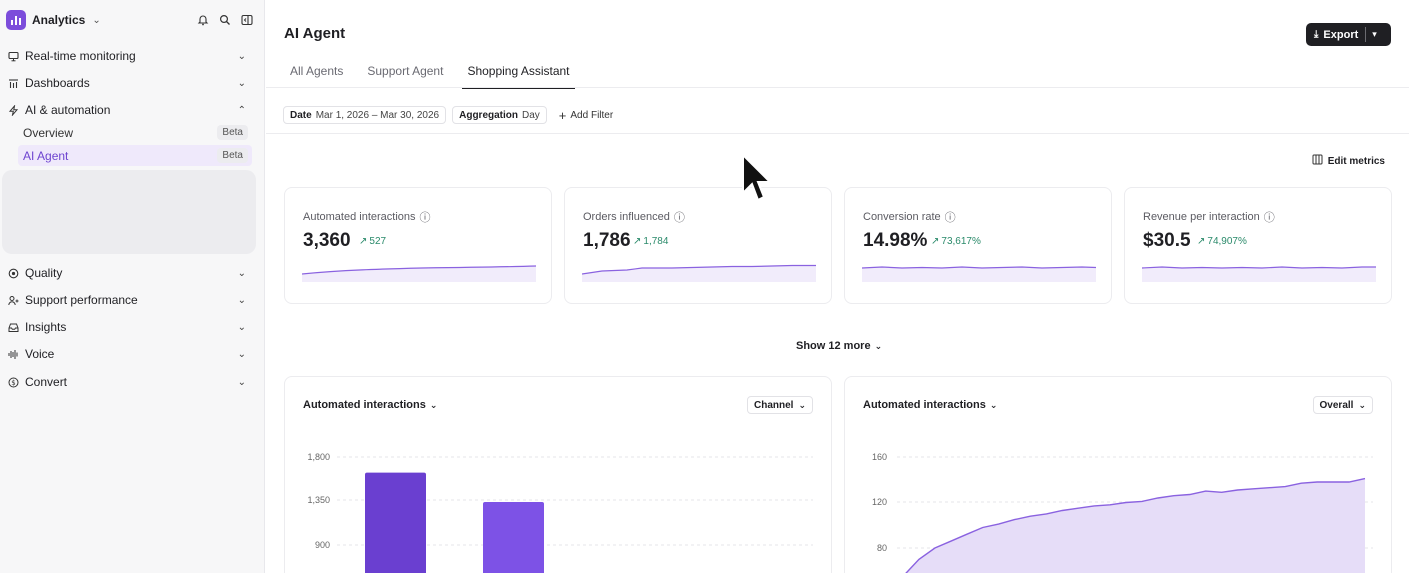 The width and height of the screenshot is (1409, 573). What do you see at coordinates (130, 110) in the screenshot?
I see `sidebar-item-ai-automation: AI & automation ⌃` at bounding box center [130, 110].